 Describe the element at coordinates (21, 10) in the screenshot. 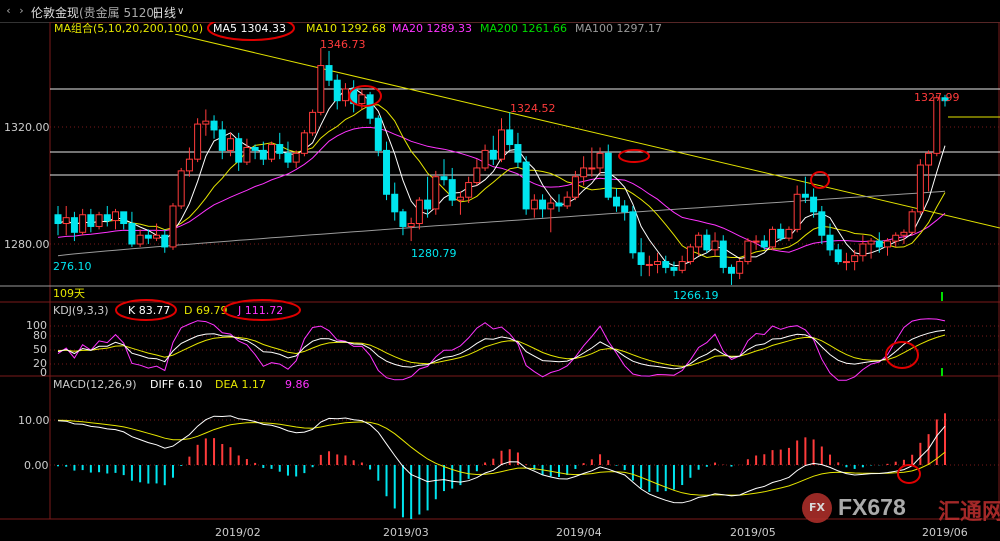

I see `forward-arrow-icon: ›` at that location.